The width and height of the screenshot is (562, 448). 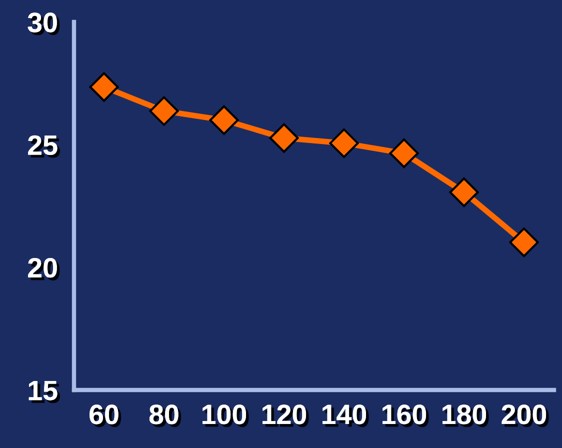 What do you see at coordinates (525, 416) in the screenshot?
I see `x-tick-label: 200` at bounding box center [525, 416].